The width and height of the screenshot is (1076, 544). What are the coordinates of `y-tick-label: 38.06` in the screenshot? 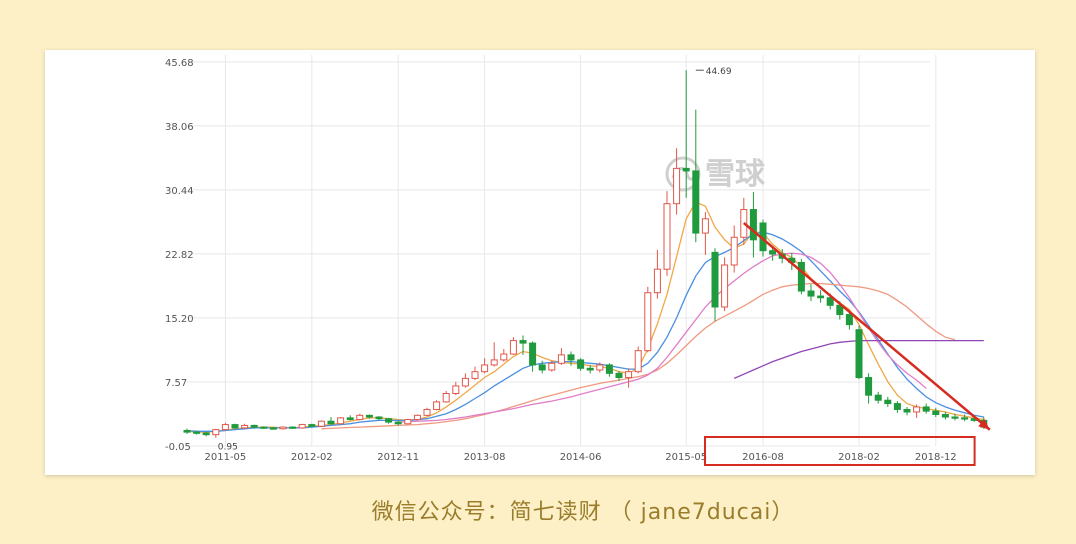 It's located at (179, 127).